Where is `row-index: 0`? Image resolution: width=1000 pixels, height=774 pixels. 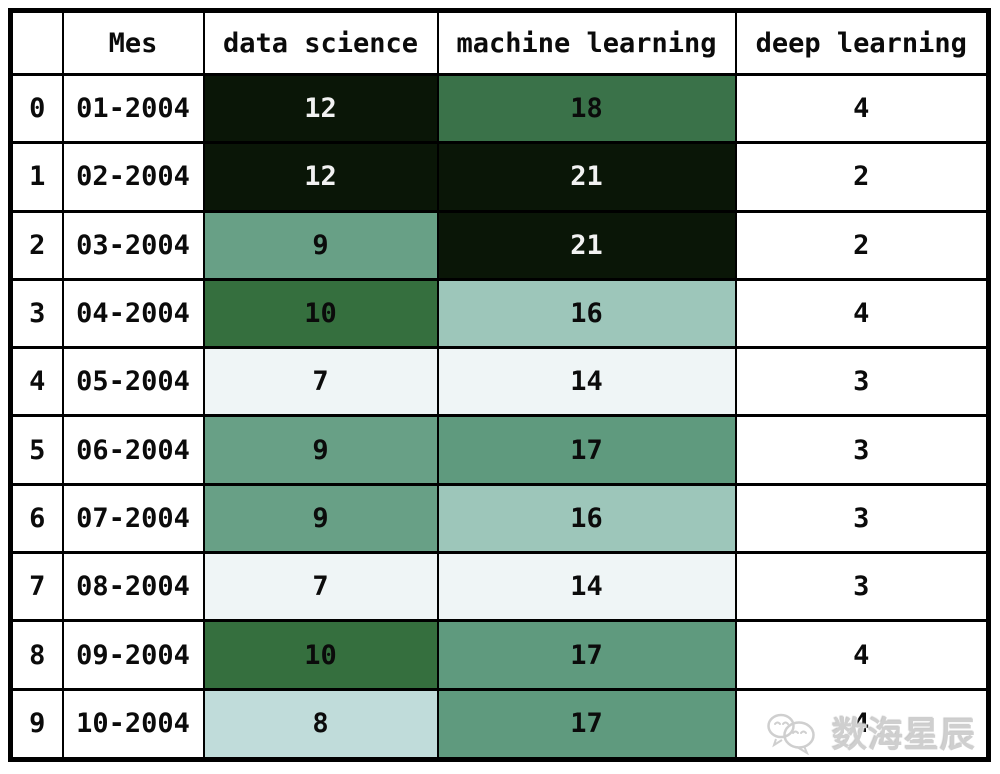 row-index: 0 is located at coordinates (36, 108).